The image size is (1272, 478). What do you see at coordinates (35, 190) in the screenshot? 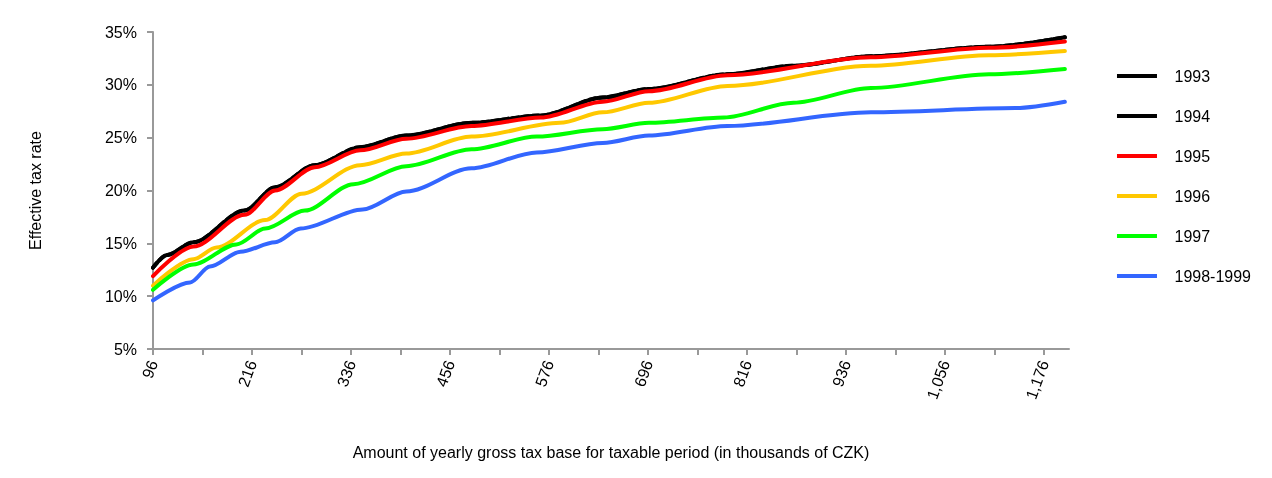
I see `y-axis-title: Effective tax rate` at bounding box center [35, 190].